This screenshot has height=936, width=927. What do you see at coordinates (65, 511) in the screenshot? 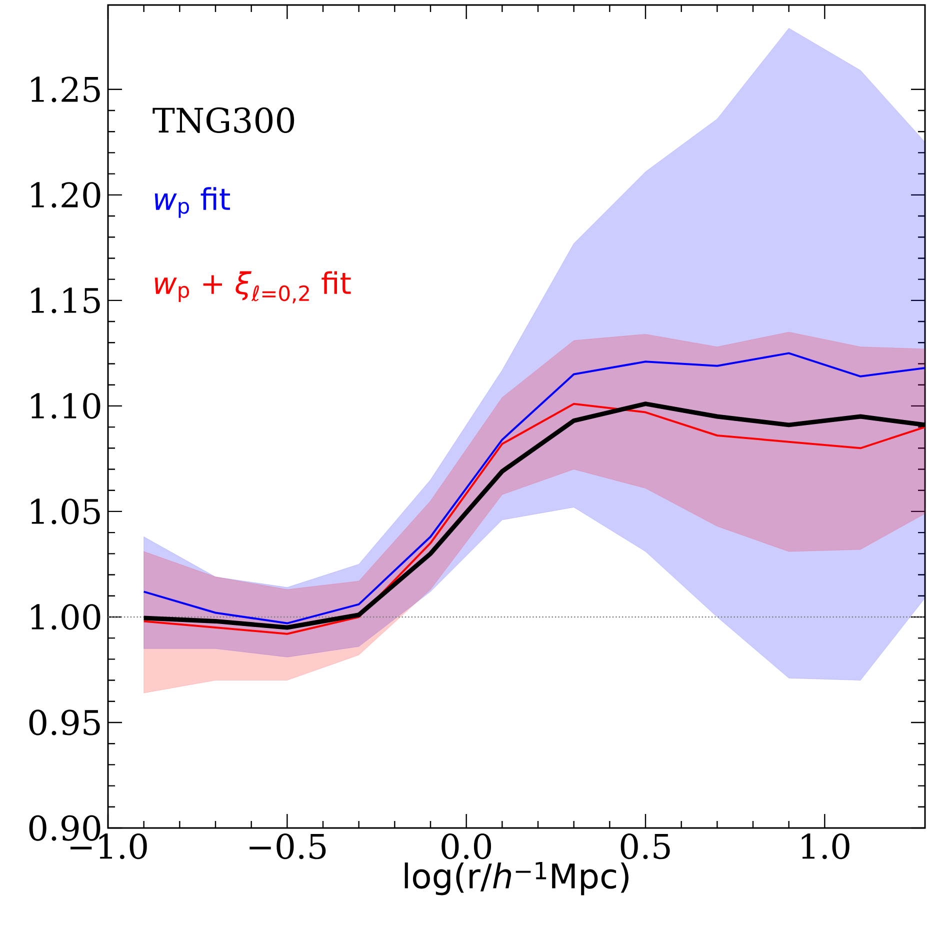
I see `y-tick-label: 1.05` at bounding box center [65, 511].